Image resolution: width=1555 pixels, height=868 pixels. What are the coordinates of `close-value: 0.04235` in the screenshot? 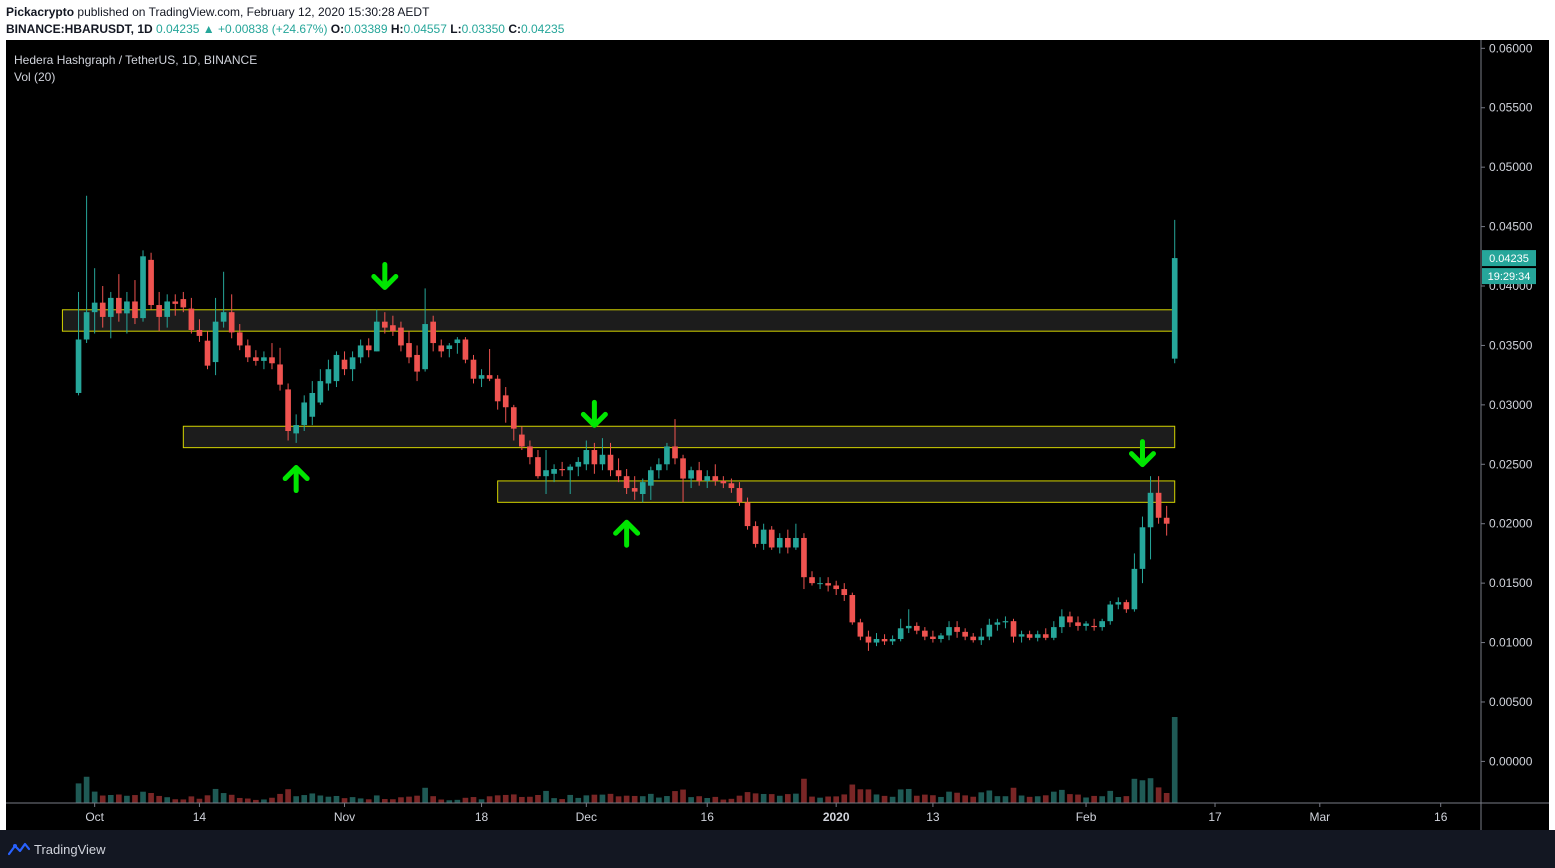 It's located at (543, 29).